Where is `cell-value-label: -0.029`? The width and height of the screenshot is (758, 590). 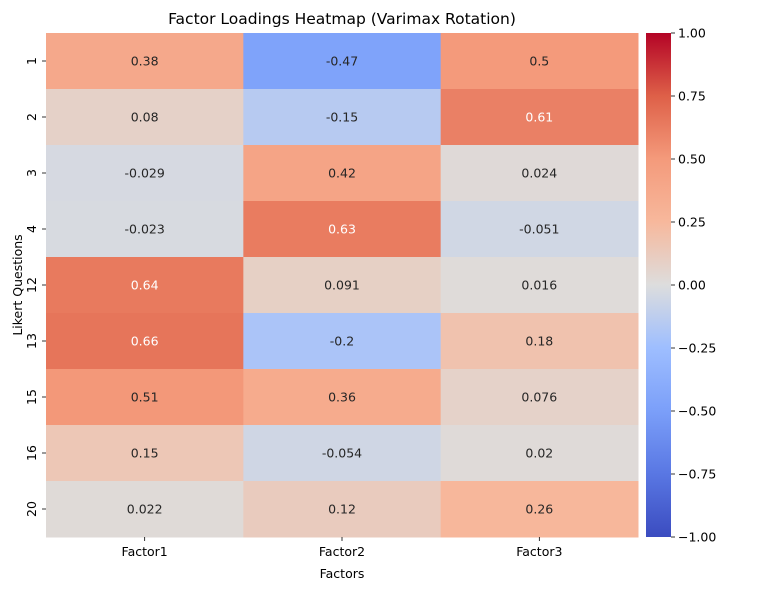 cell-value-label: -0.029 is located at coordinates (145, 173).